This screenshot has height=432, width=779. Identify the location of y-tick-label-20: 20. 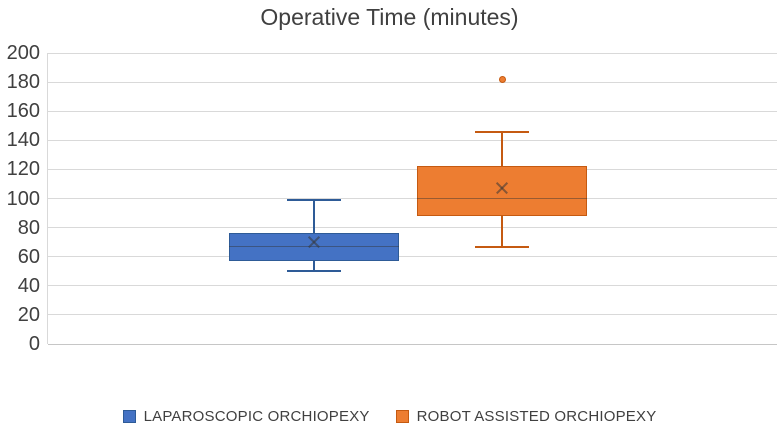
(28, 314).